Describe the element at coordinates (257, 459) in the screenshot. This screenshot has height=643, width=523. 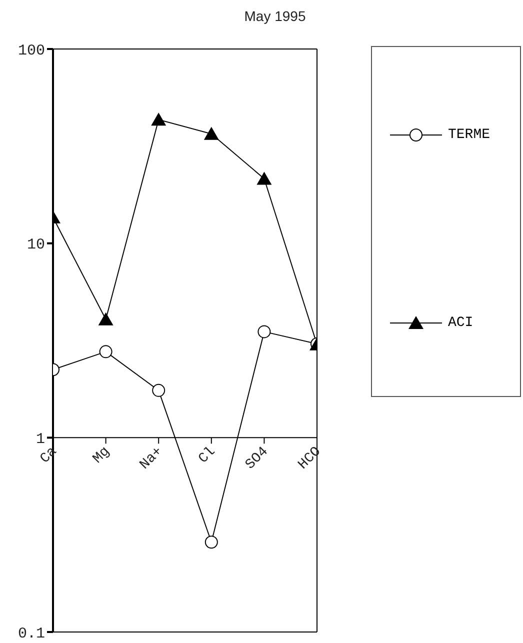
I see `x-tick-label: SO4` at that location.